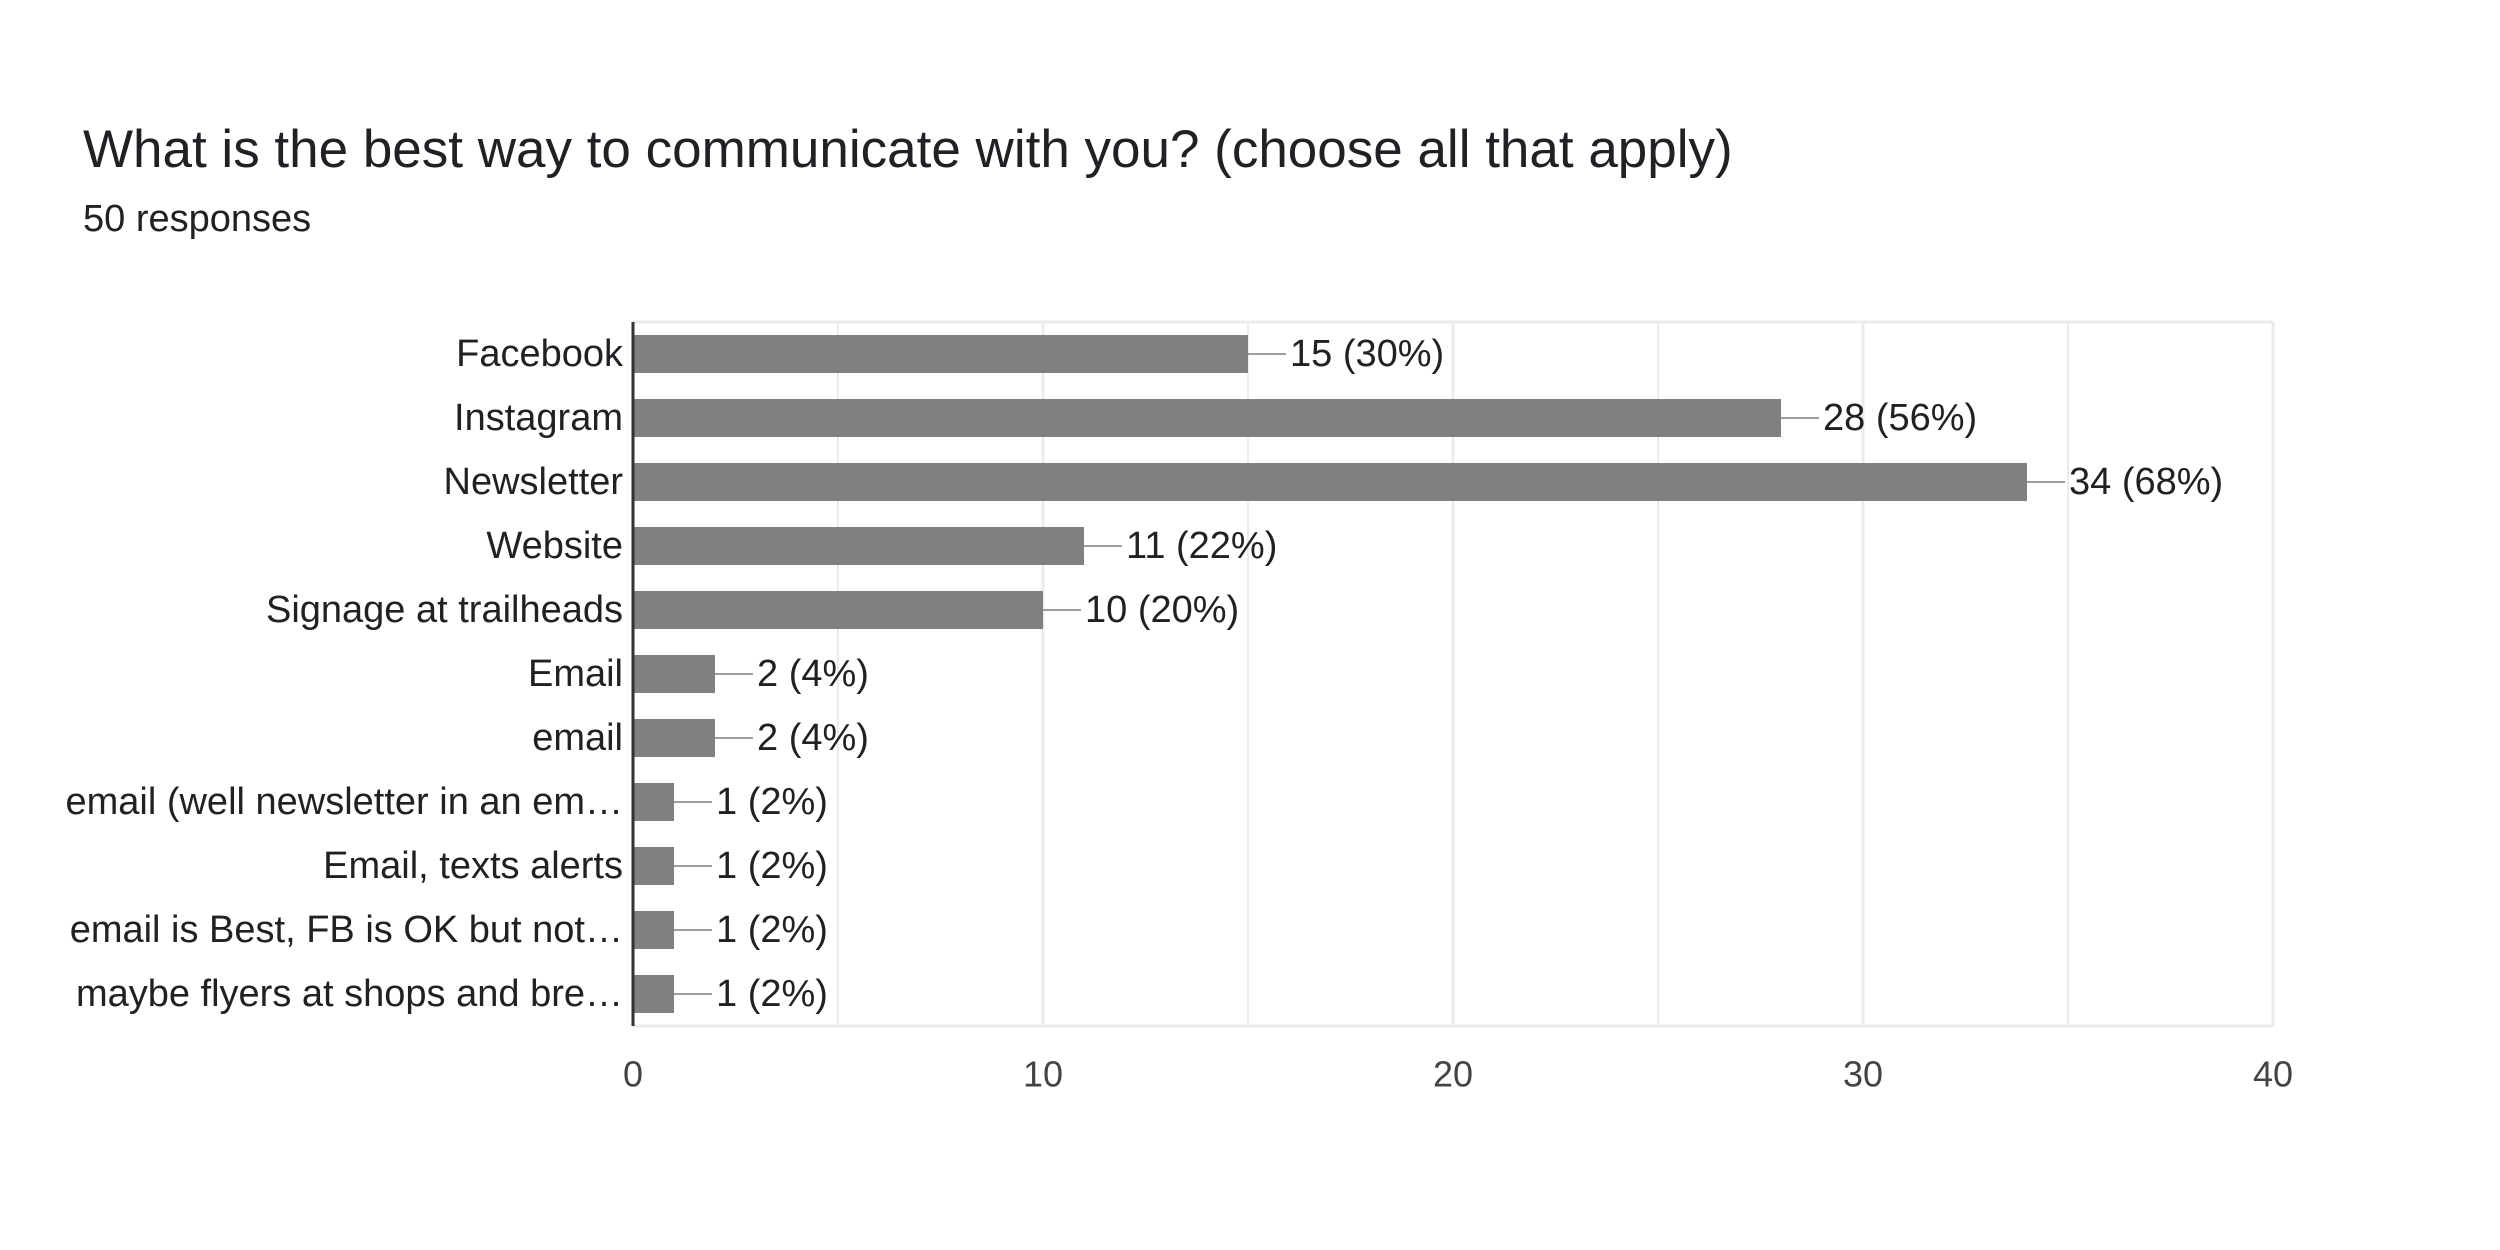 The image size is (2500, 1250). I want to click on x-tick-label: 0, so click(633, 1074).